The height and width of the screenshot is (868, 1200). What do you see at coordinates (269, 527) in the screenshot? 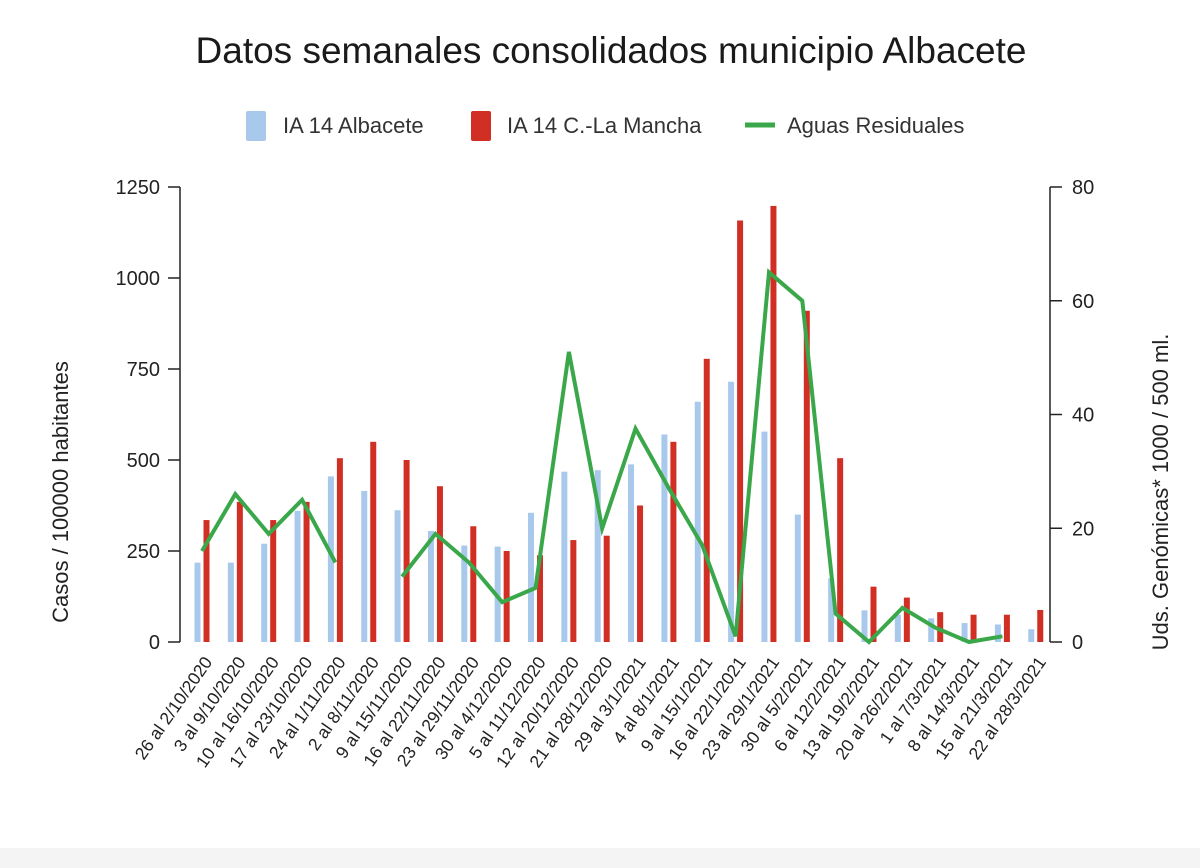
I see `wastewater-line-segment` at bounding box center [269, 527].